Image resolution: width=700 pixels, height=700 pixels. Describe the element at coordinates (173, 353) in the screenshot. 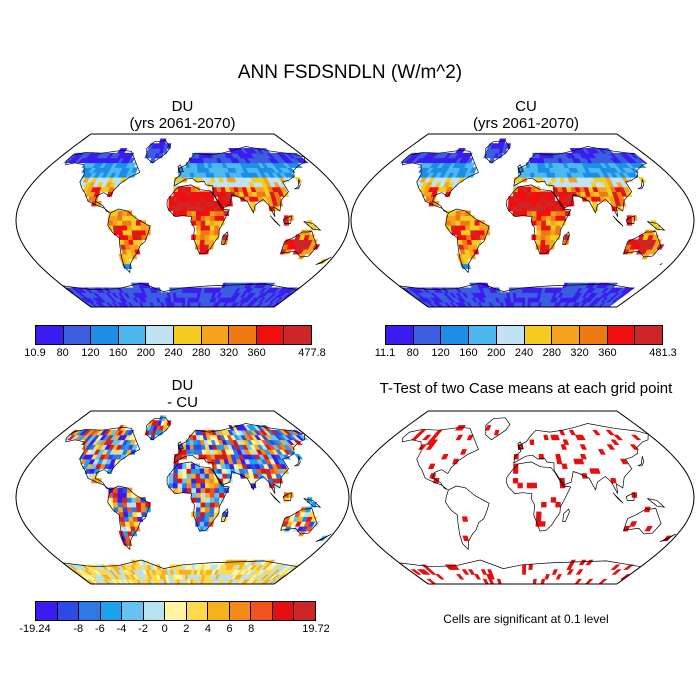

I see `colorbar-du-label: 240` at that location.